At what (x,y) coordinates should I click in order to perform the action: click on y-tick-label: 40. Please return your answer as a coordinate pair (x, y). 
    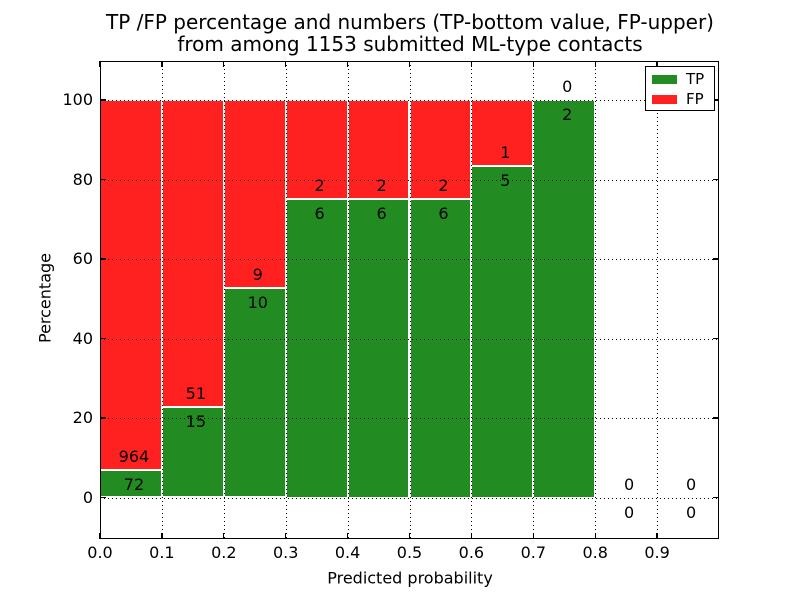
    Looking at the image, I should click on (82, 338).